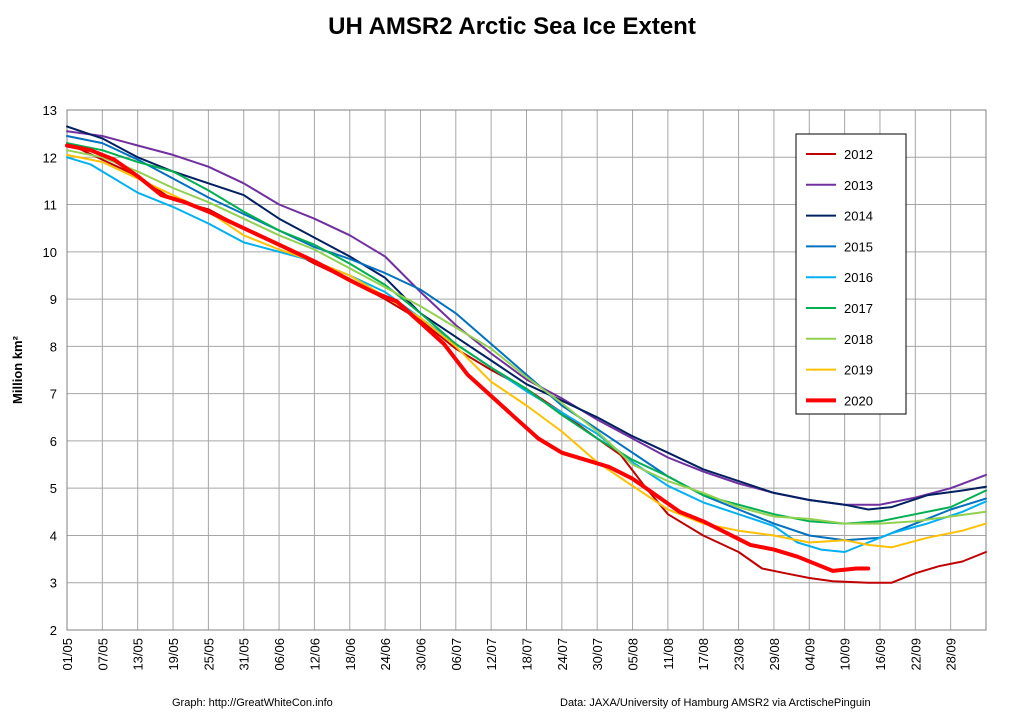  I want to click on x-tick-label: 13/05, so click(138, 654).